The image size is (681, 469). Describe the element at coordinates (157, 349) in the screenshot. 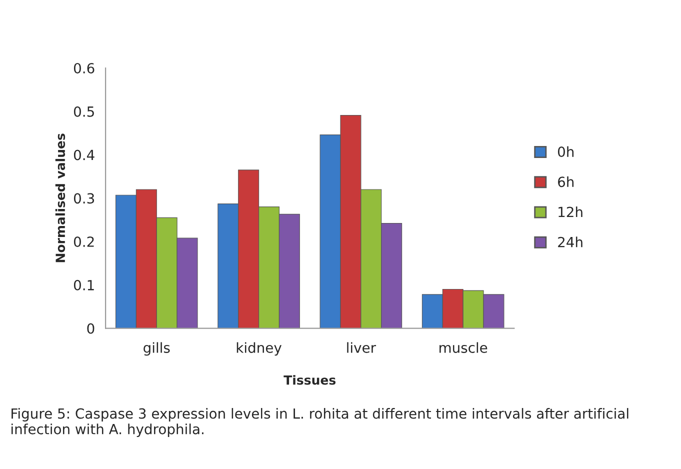

I see `x-tick-label: gills` at that location.